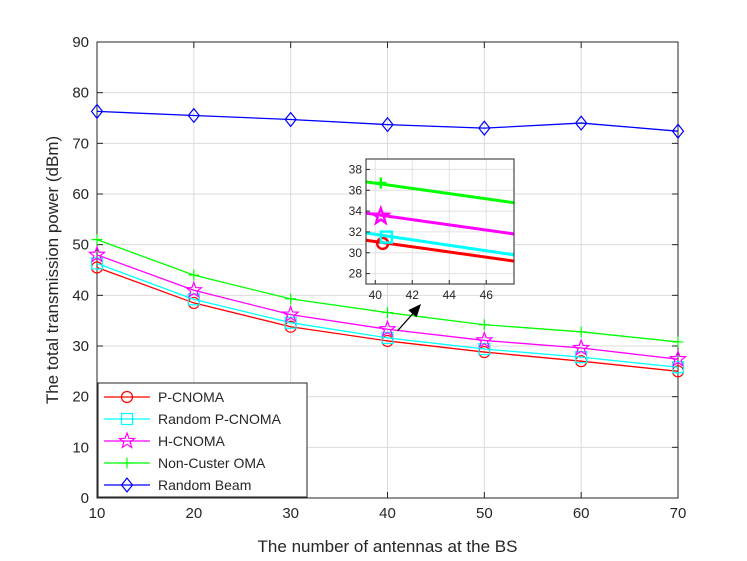 This screenshot has width=747, height=561. I want to click on inset-zoom: 40 42 44 46 28 30 32 34 36 38, so click(432, 230).